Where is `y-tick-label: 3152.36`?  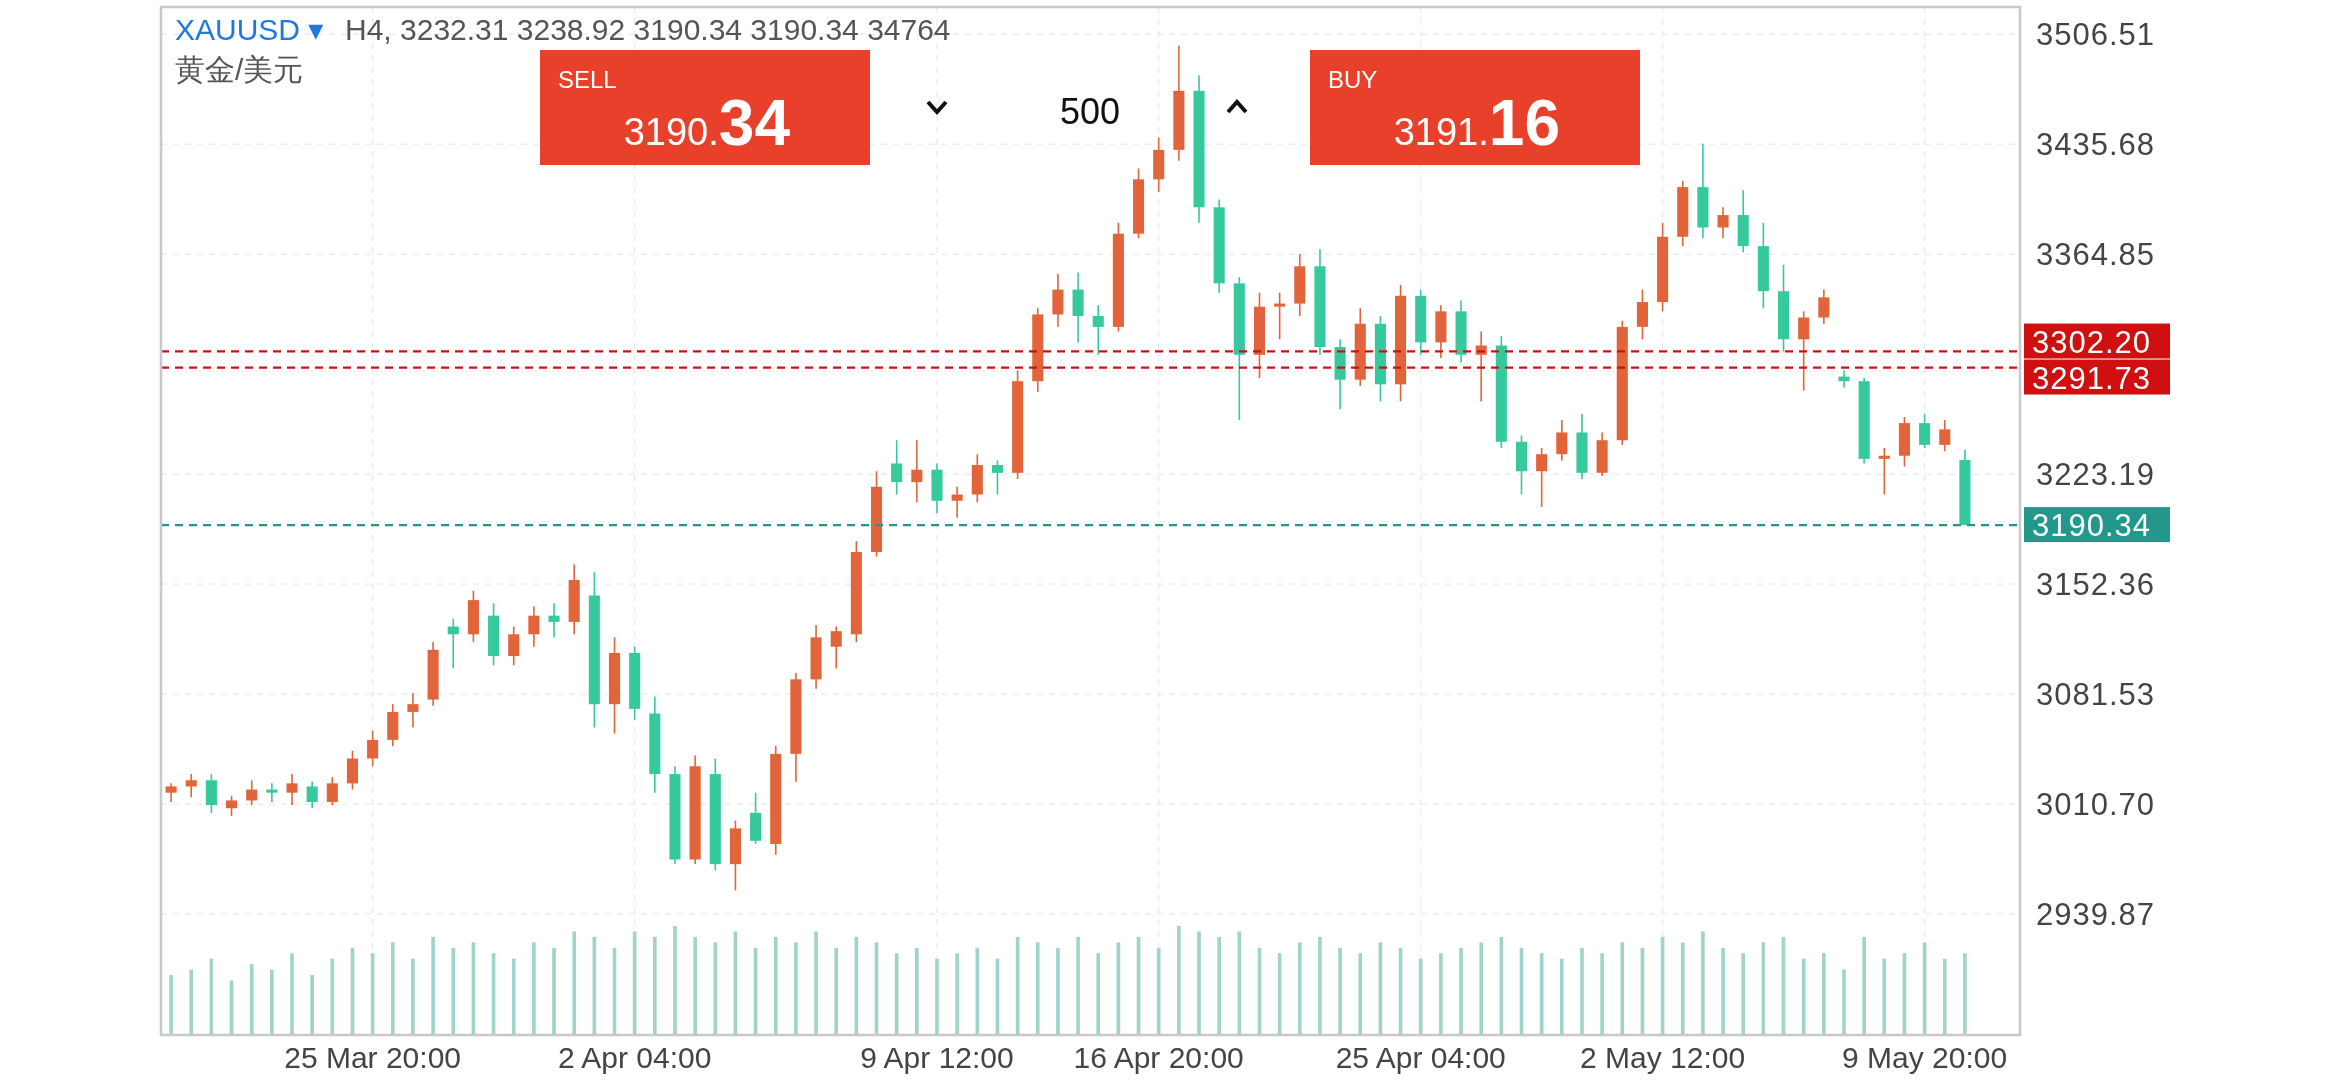 y-tick-label: 3152.36 is located at coordinates (2096, 585).